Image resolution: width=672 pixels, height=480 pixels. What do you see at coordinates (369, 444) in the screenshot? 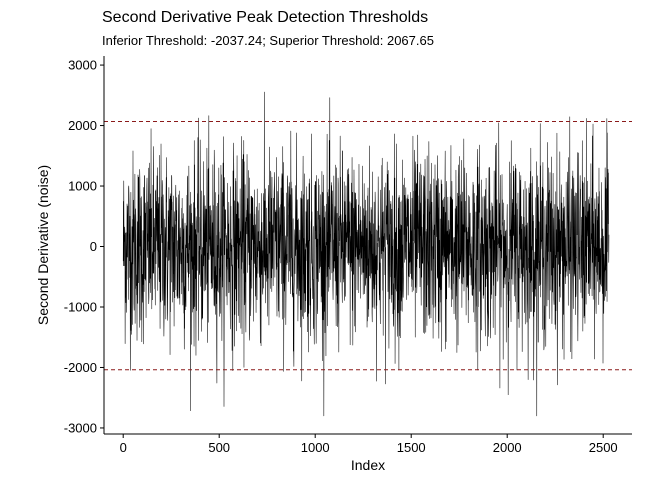
I see `x-ticks: 0 500 1000 1500 2000 2500` at bounding box center [369, 444].